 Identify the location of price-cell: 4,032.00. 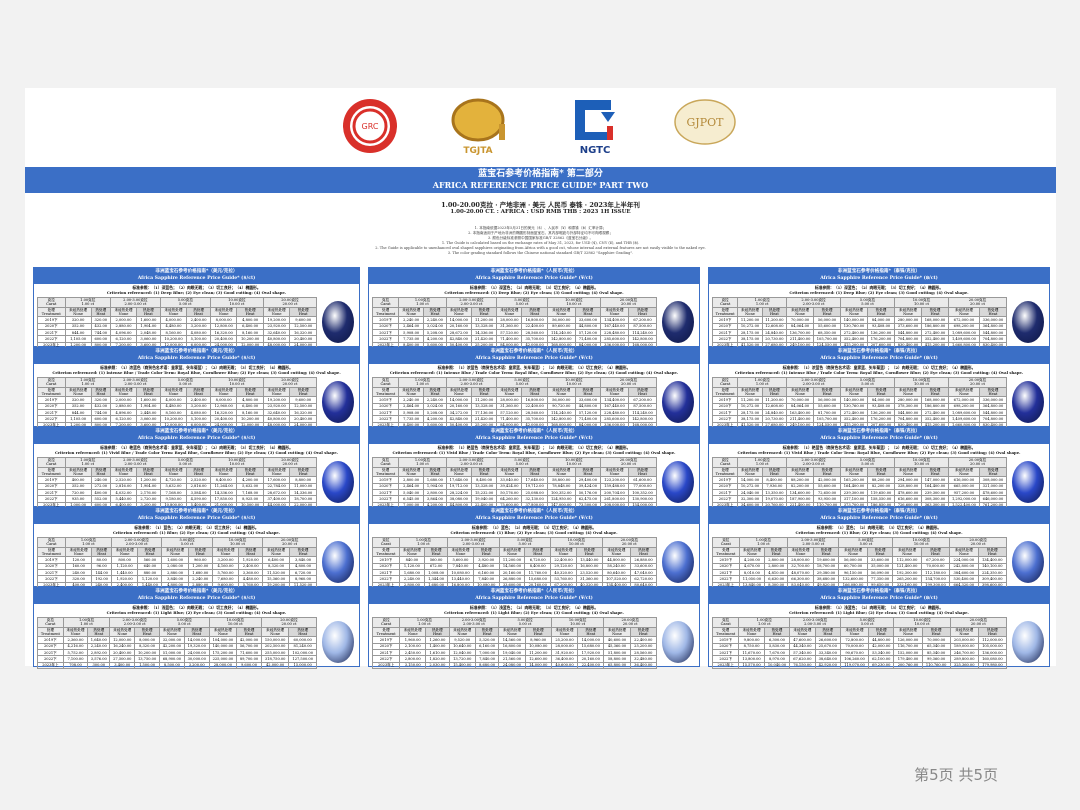
(123, 492).